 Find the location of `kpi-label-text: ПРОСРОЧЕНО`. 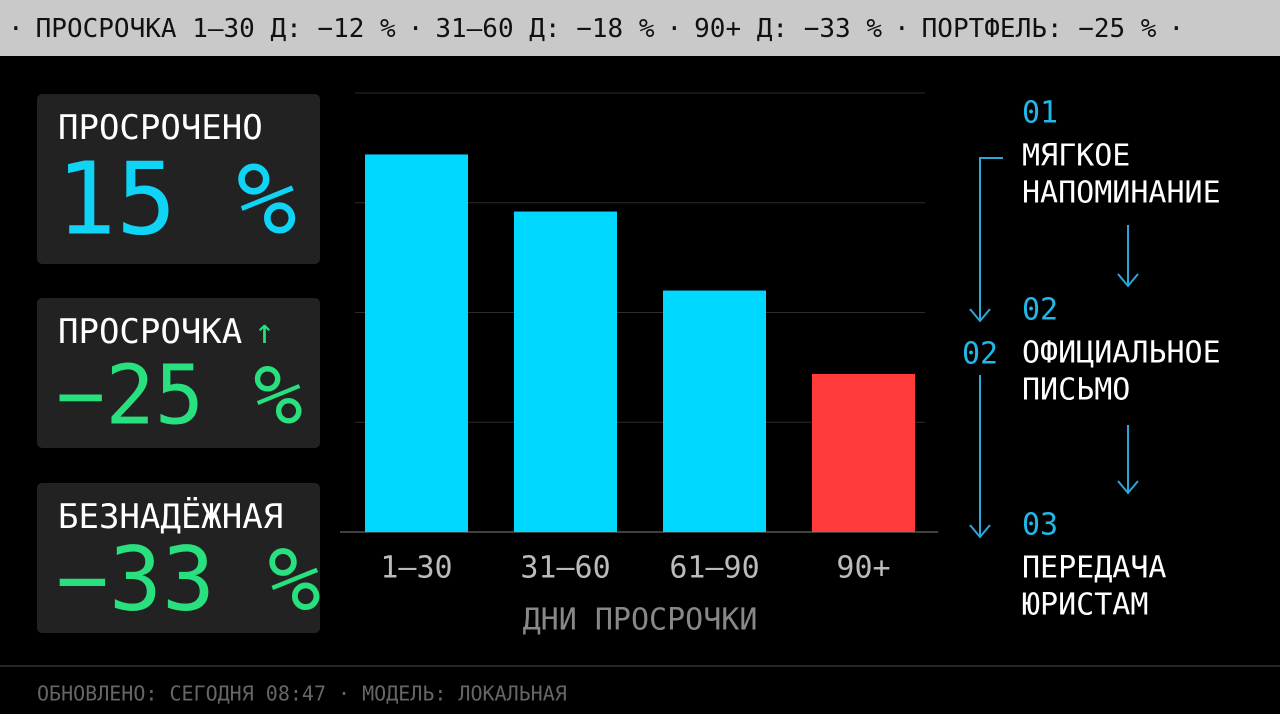

kpi-label-text: ПРОСРОЧЕНО is located at coordinates (160, 128).